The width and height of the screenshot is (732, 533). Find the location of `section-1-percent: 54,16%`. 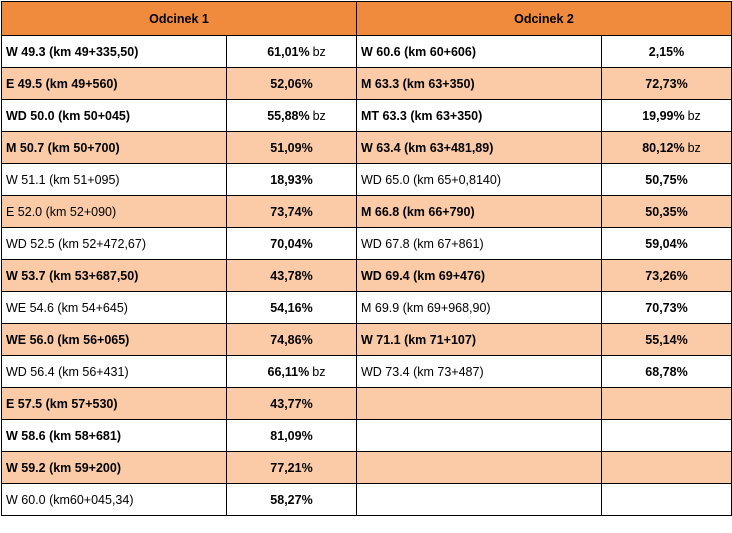

section-1-percent: 54,16% is located at coordinates (291, 307).